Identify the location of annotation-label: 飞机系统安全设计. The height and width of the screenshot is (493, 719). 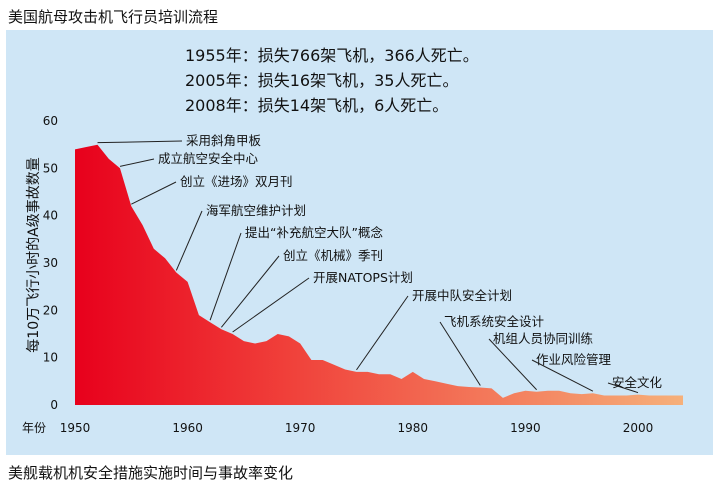
(494, 321).